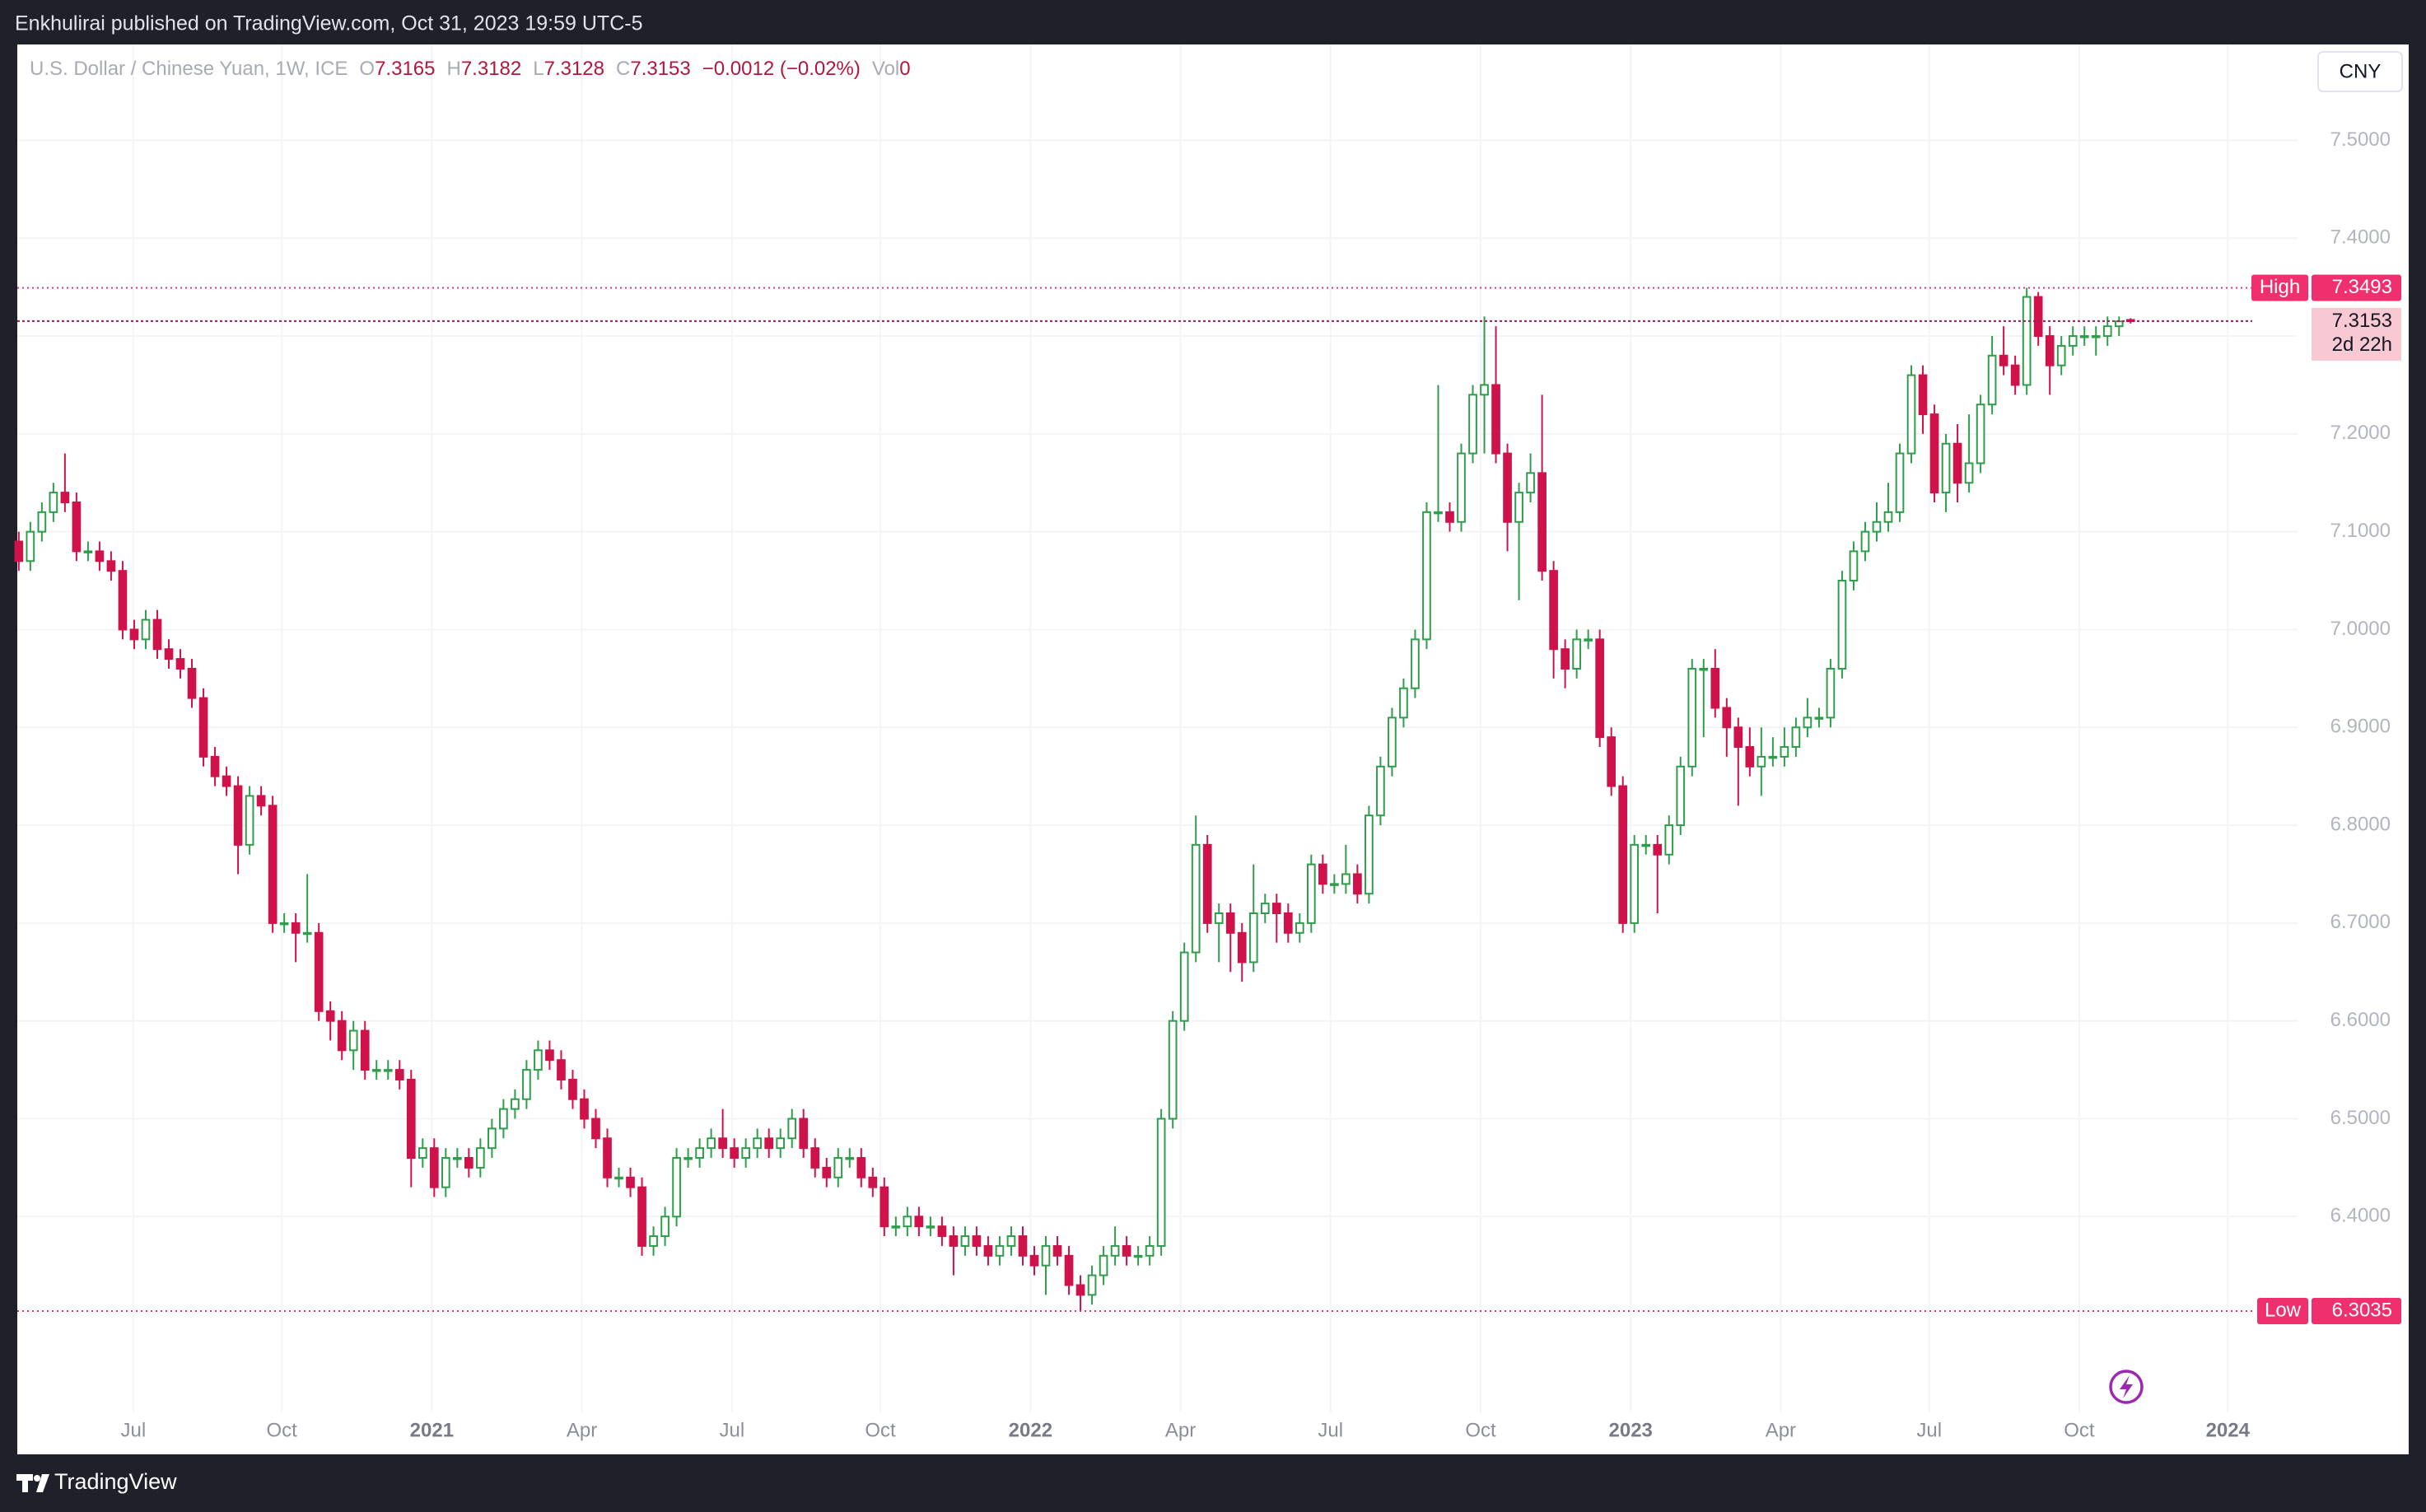  Describe the element at coordinates (904, 69) in the screenshot. I see `legend-volume: 0` at that location.